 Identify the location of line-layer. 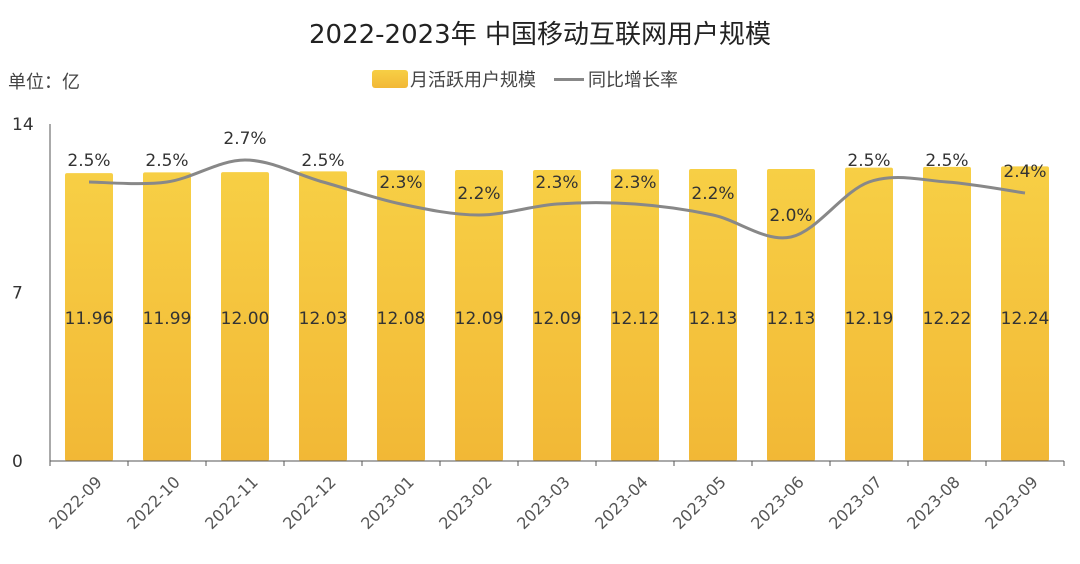
(557, 199).